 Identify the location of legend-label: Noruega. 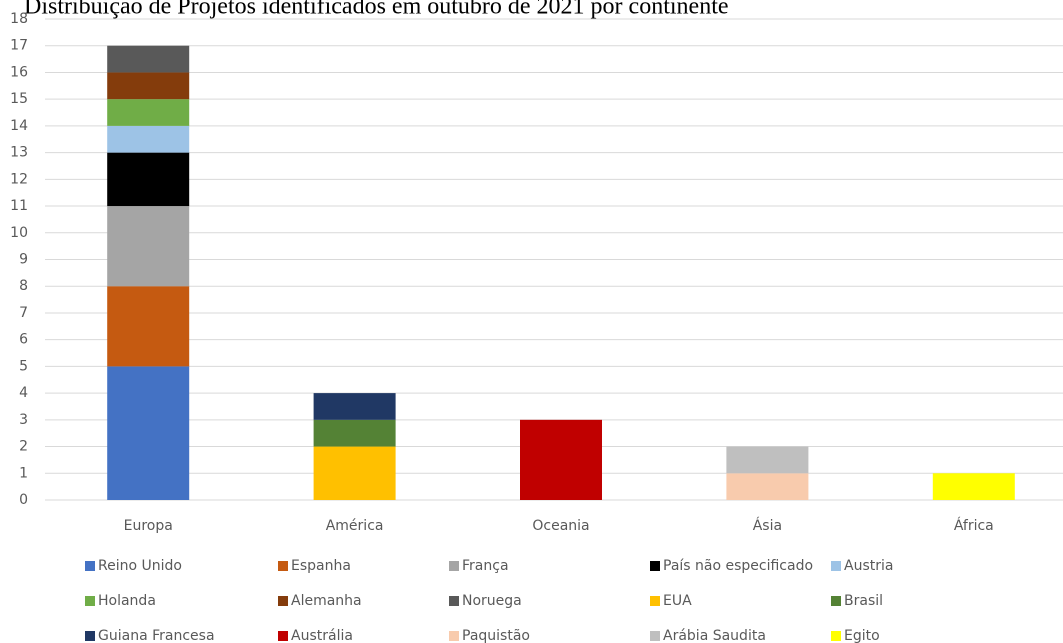
(492, 601).